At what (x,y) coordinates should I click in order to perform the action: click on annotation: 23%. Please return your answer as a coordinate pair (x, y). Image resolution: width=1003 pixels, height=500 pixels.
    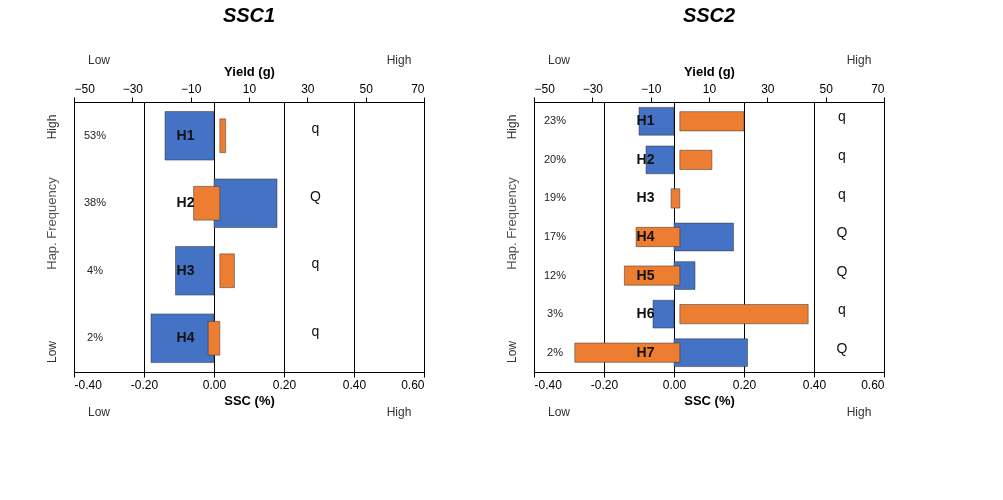
    Looking at the image, I should click on (555, 120).